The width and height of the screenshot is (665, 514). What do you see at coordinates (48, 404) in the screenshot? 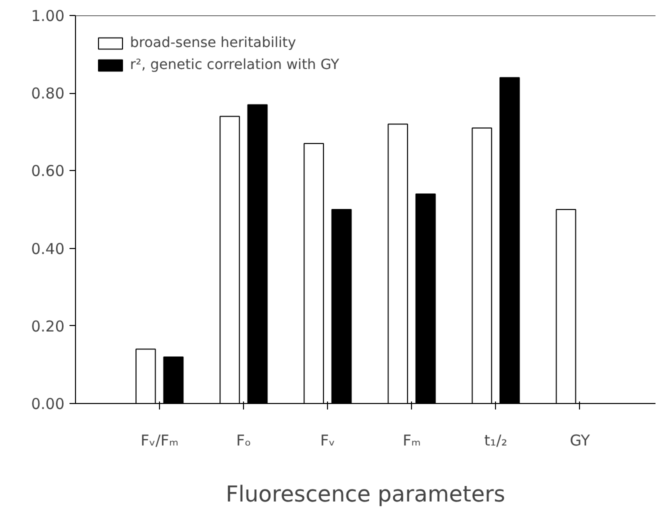
I see `y-tick-label: 0.00` at bounding box center [48, 404].